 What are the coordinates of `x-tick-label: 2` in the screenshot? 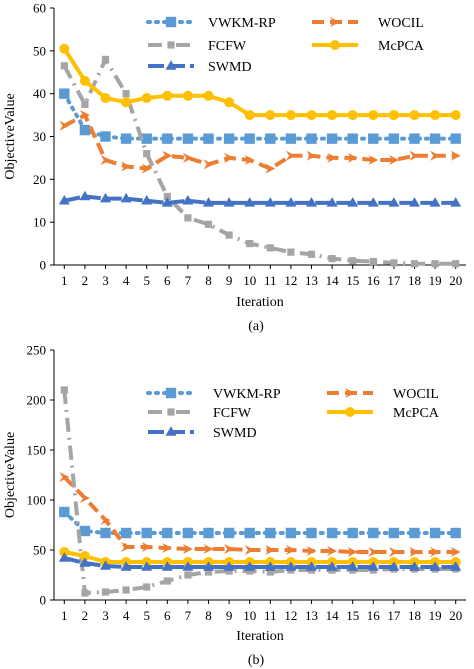 It's located at (85, 615).